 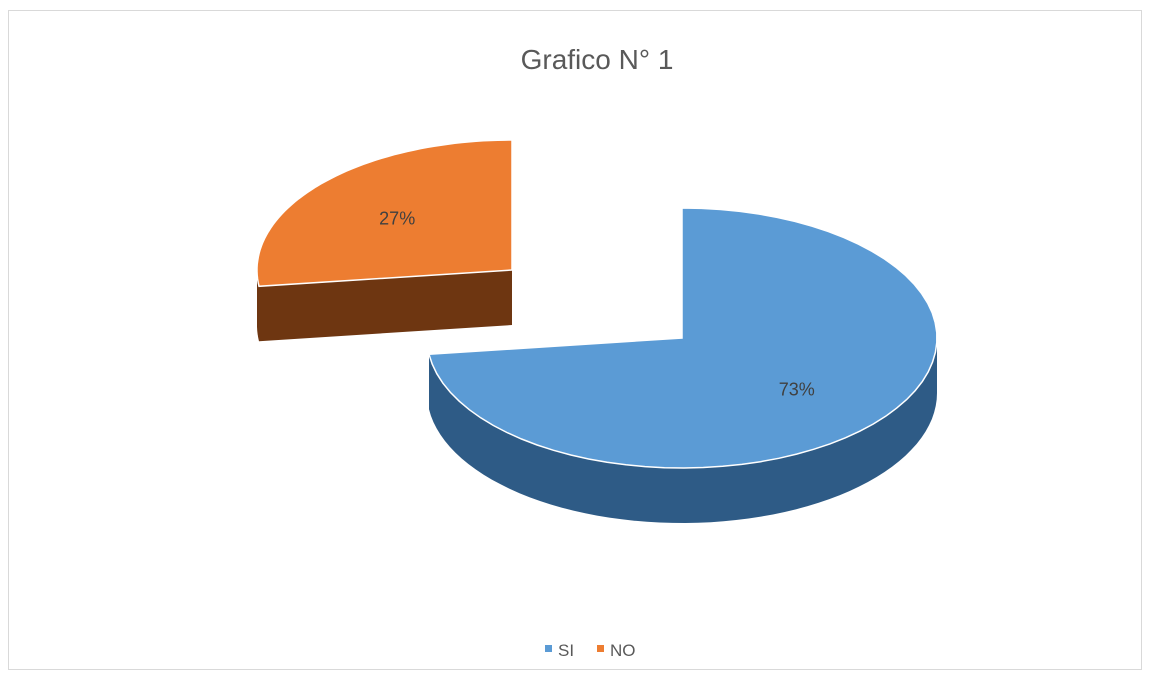 I want to click on legend-marker-no, so click(x=600, y=648).